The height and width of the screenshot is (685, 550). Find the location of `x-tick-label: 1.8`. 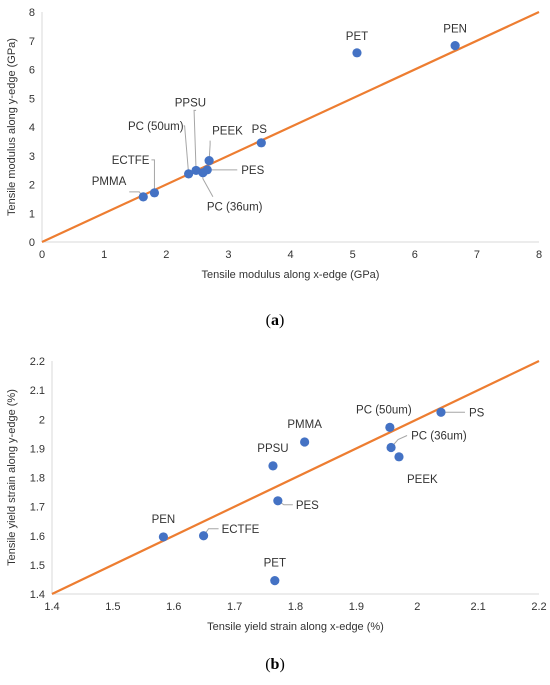

x-tick-label: 1.8 is located at coordinates (295, 607).